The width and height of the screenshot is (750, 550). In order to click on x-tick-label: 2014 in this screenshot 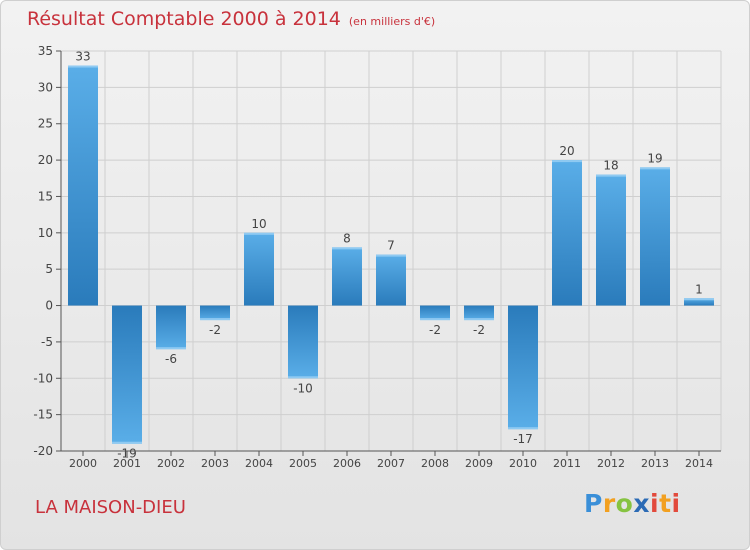, I will do `click(699, 463)`.